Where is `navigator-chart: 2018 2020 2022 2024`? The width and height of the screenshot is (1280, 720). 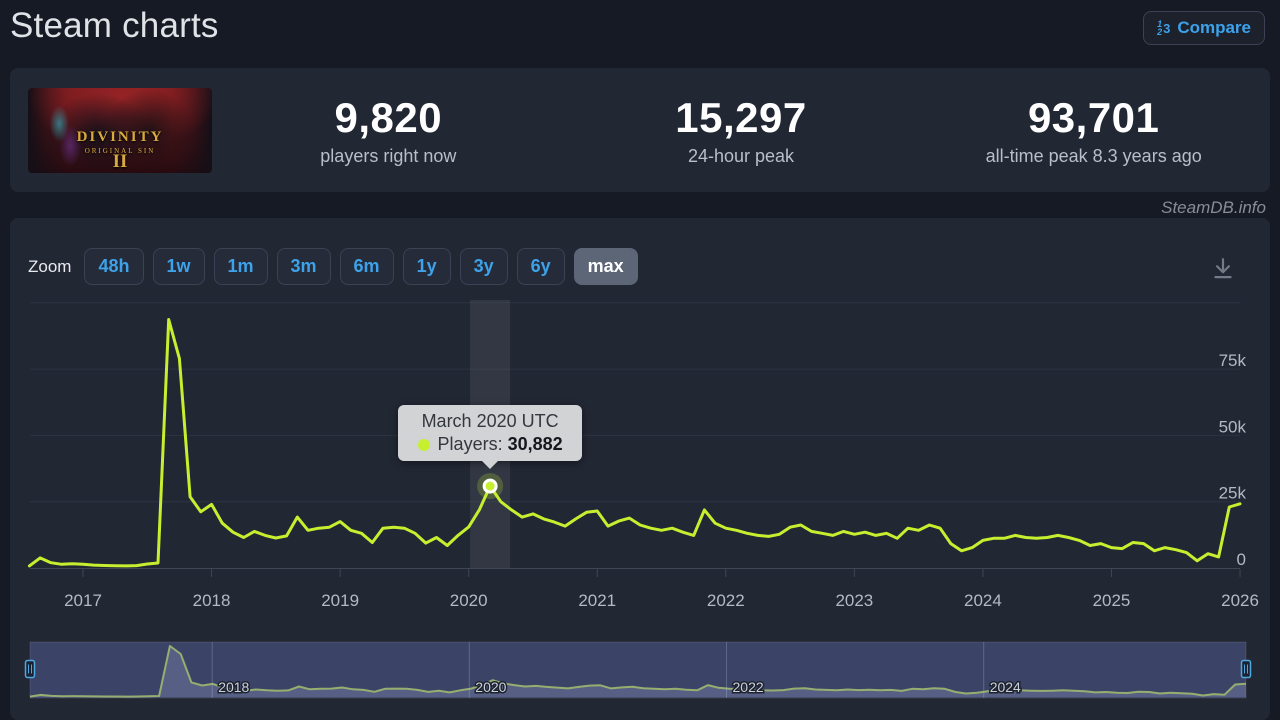
navigator-chart: 2018 2020 2022 2024 is located at coordinates (640, 671).